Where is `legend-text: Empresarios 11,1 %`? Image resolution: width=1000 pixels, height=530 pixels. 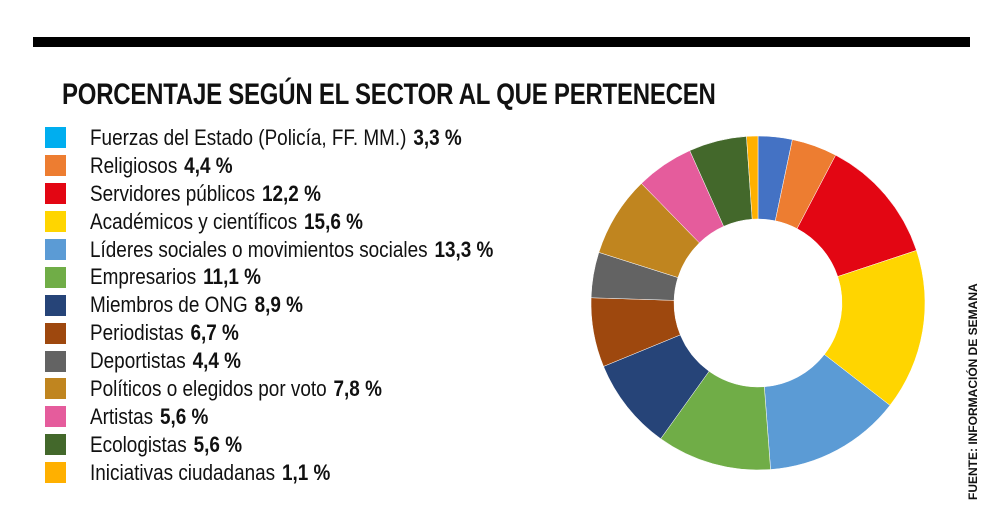
legend-text: Empresarios 11,1 % is located at coordinates (175, 277).